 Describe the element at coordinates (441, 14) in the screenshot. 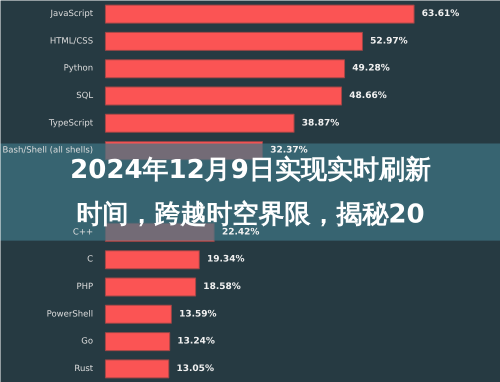

I see `data-label: 63.61%` at that location.